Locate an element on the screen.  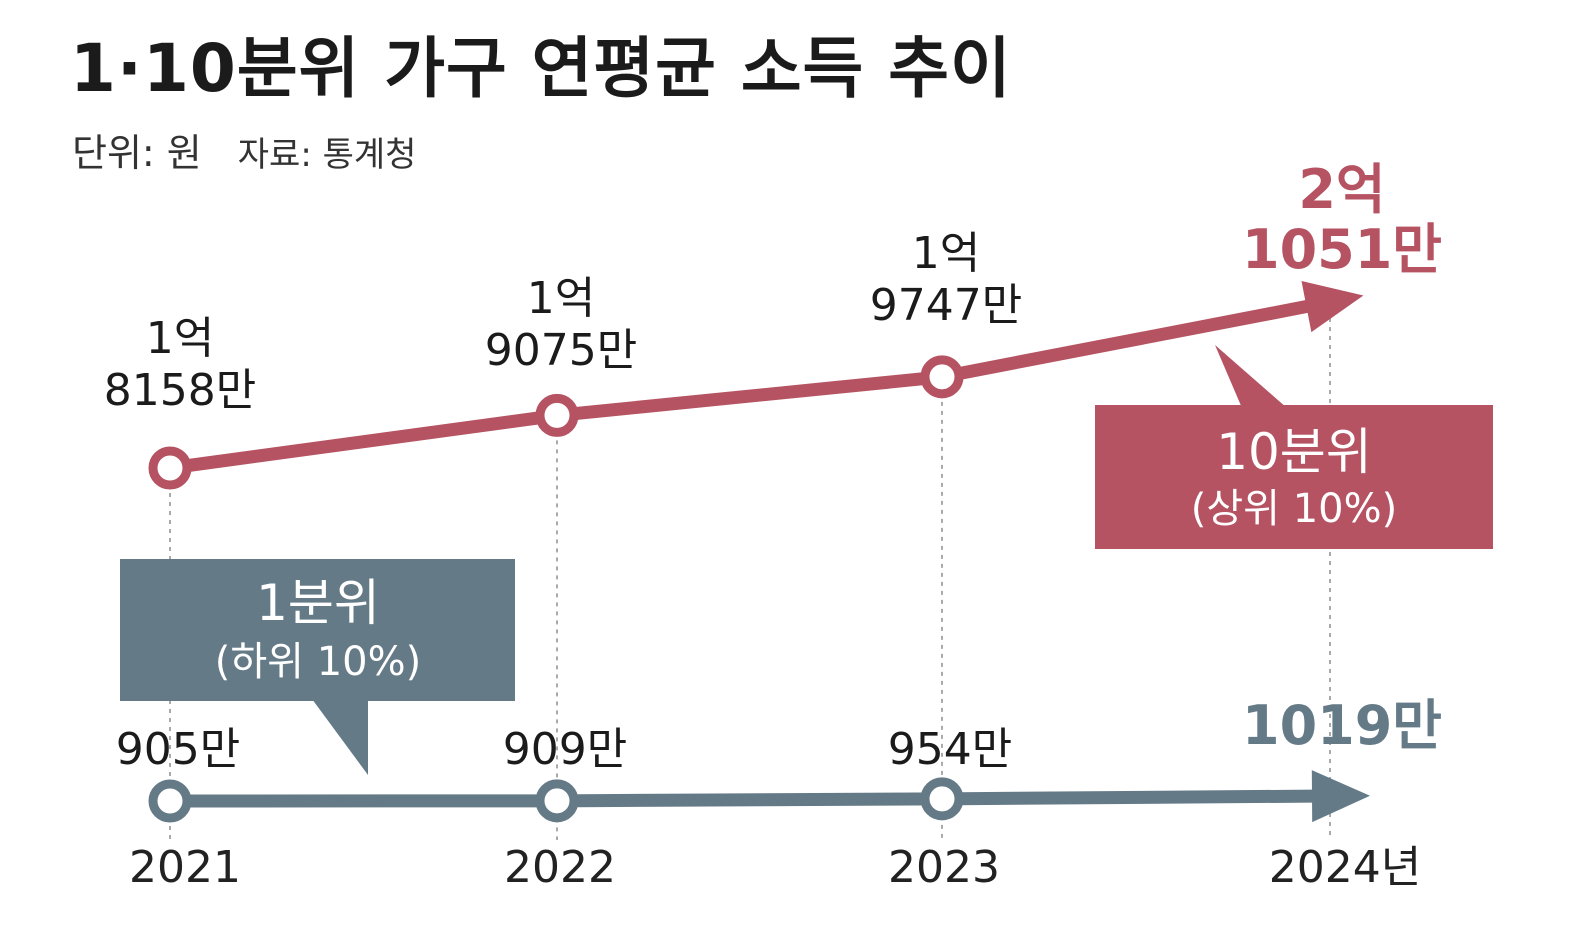
bottom-decile-line is located at coordinates (741, 798).